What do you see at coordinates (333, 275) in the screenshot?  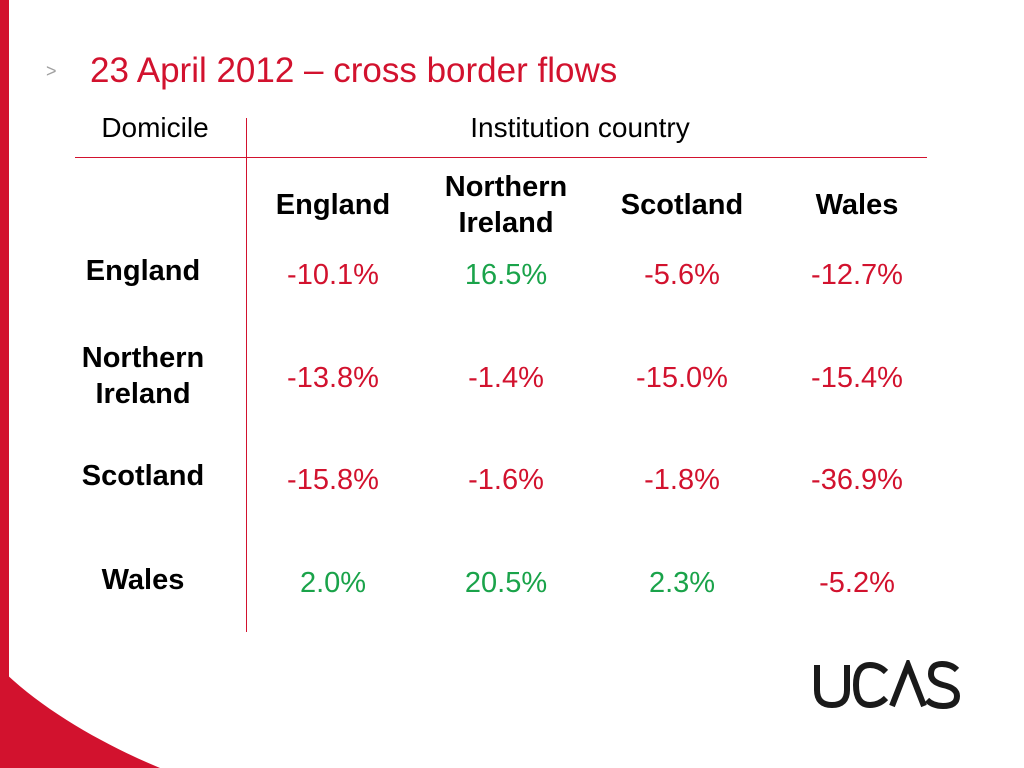 I see `table-cell: -10.1%` at bounding box center [333, 275].